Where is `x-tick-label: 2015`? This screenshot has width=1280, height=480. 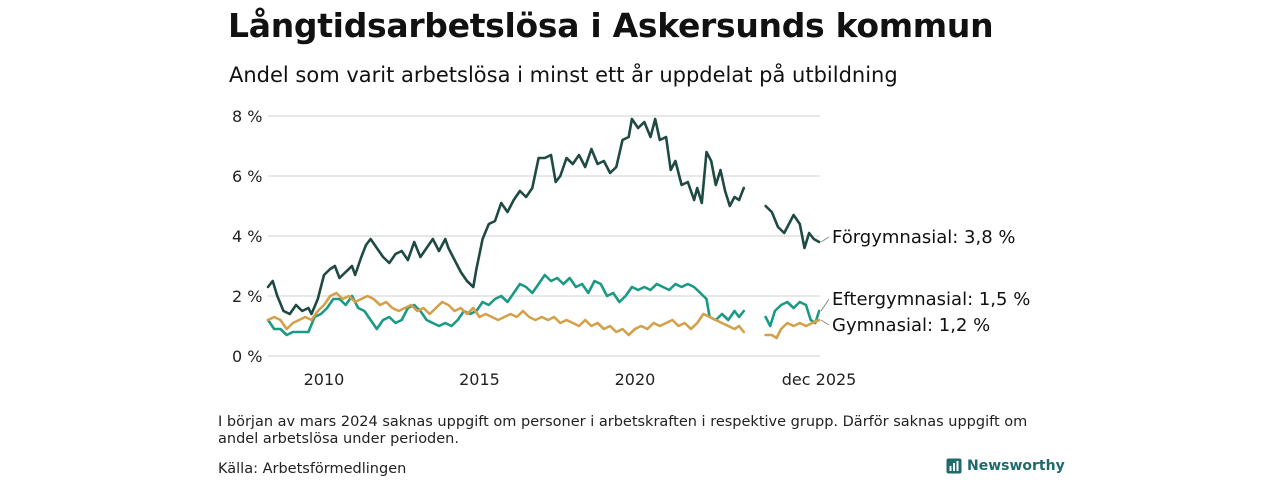 x-tick-label: 2015 is located at coordinates (479, 379).